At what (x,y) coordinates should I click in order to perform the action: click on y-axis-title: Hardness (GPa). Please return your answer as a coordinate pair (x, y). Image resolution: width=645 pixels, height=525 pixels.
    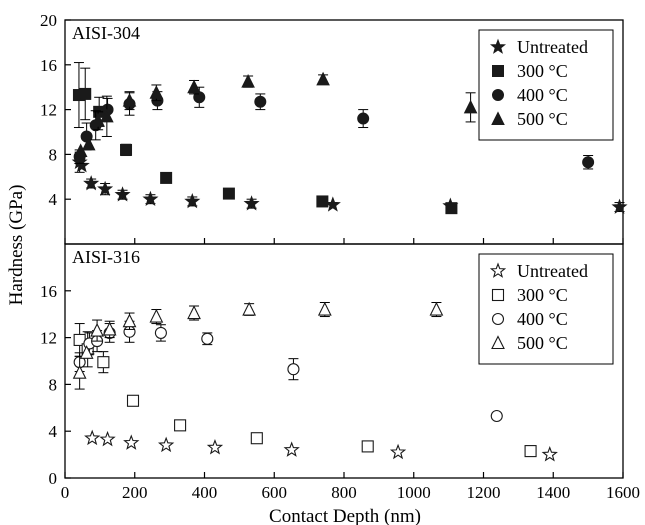
    Looking at the image, I should click on (16, 245).